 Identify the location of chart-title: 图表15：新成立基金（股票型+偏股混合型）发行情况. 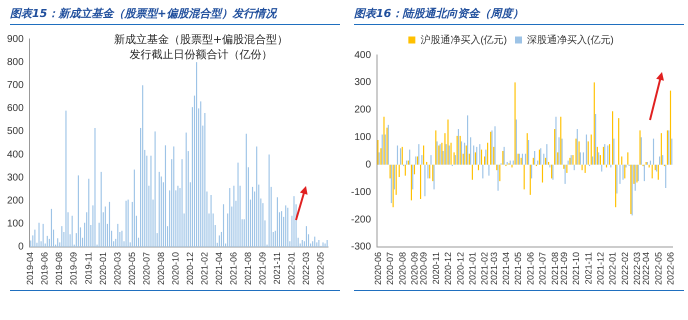
(175, 15).